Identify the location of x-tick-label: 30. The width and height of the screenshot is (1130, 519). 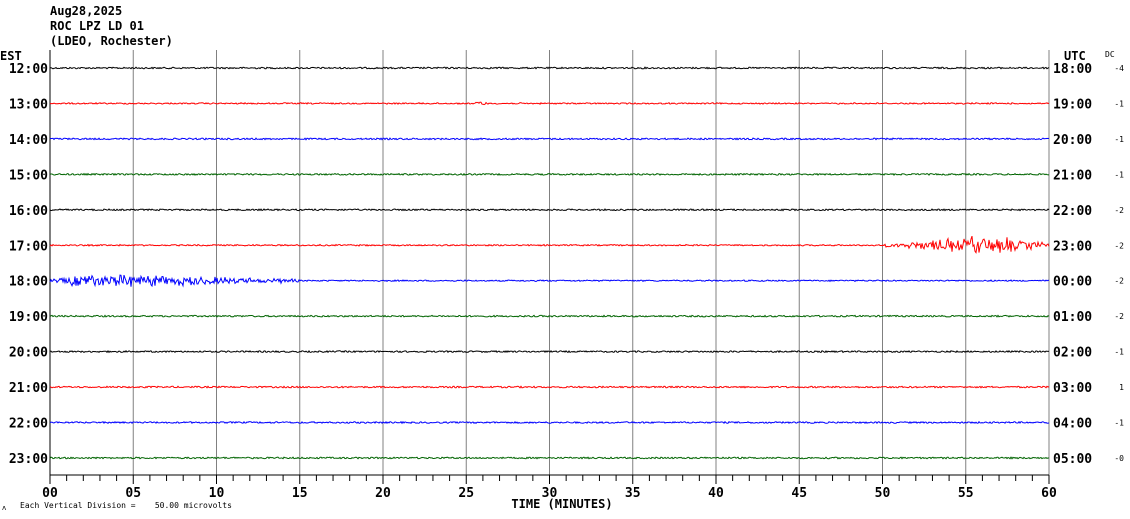
(550, 493).